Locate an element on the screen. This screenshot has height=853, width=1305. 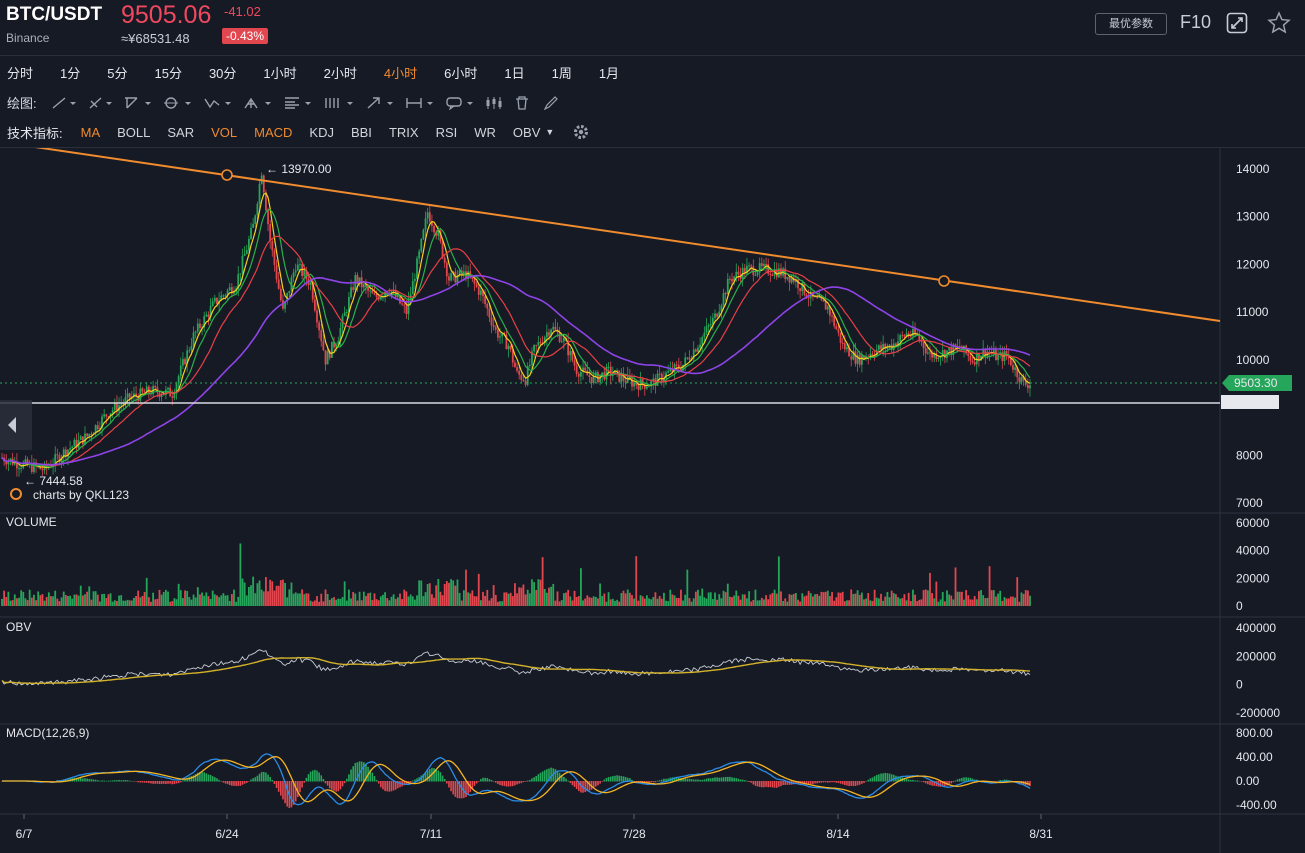
expand-icon is located at coordinates (1237, 23).